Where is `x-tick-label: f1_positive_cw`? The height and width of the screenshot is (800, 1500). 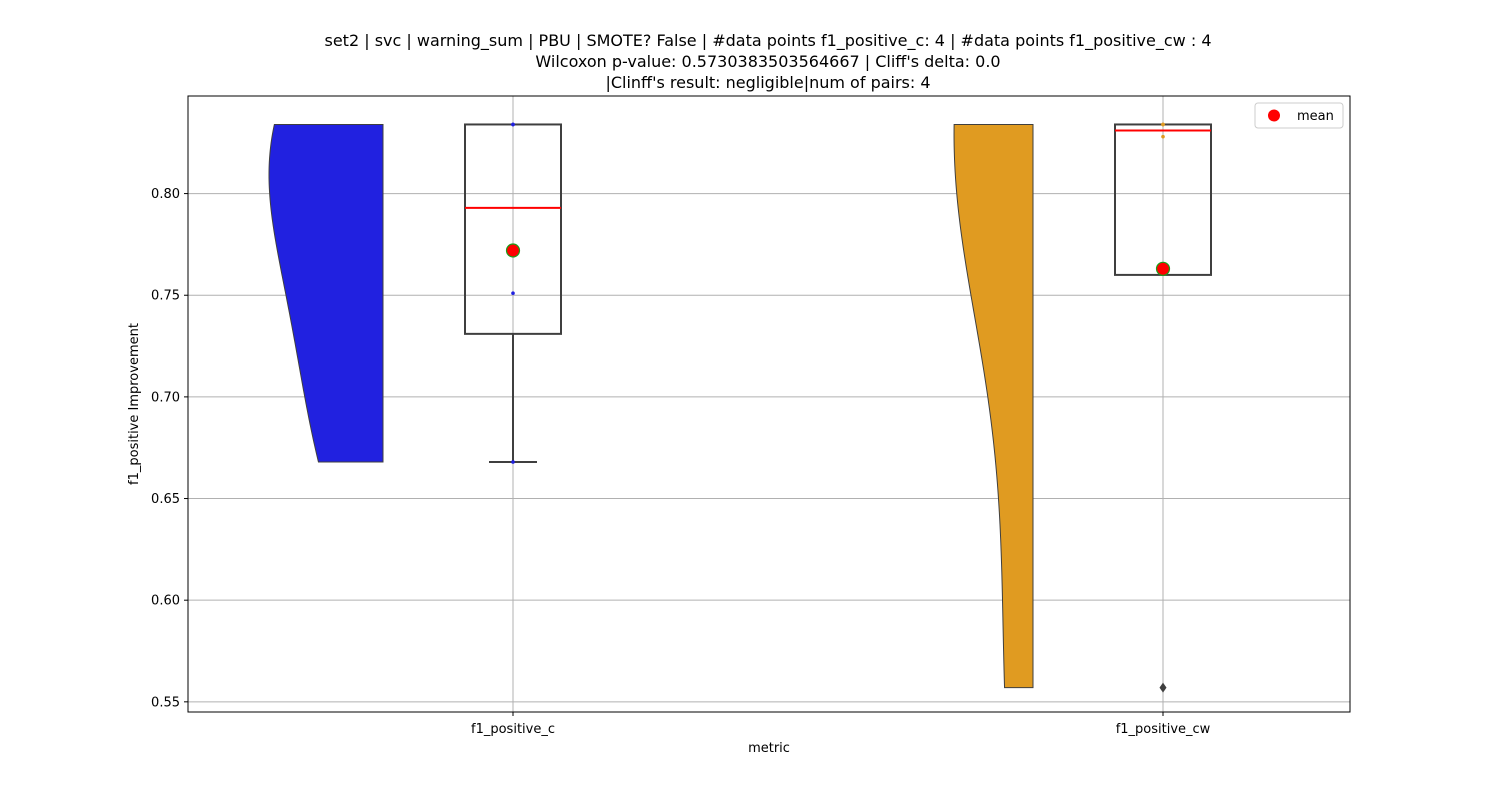 x-tick-label: f1_positive_cw is located at coordinates (1163, 729).